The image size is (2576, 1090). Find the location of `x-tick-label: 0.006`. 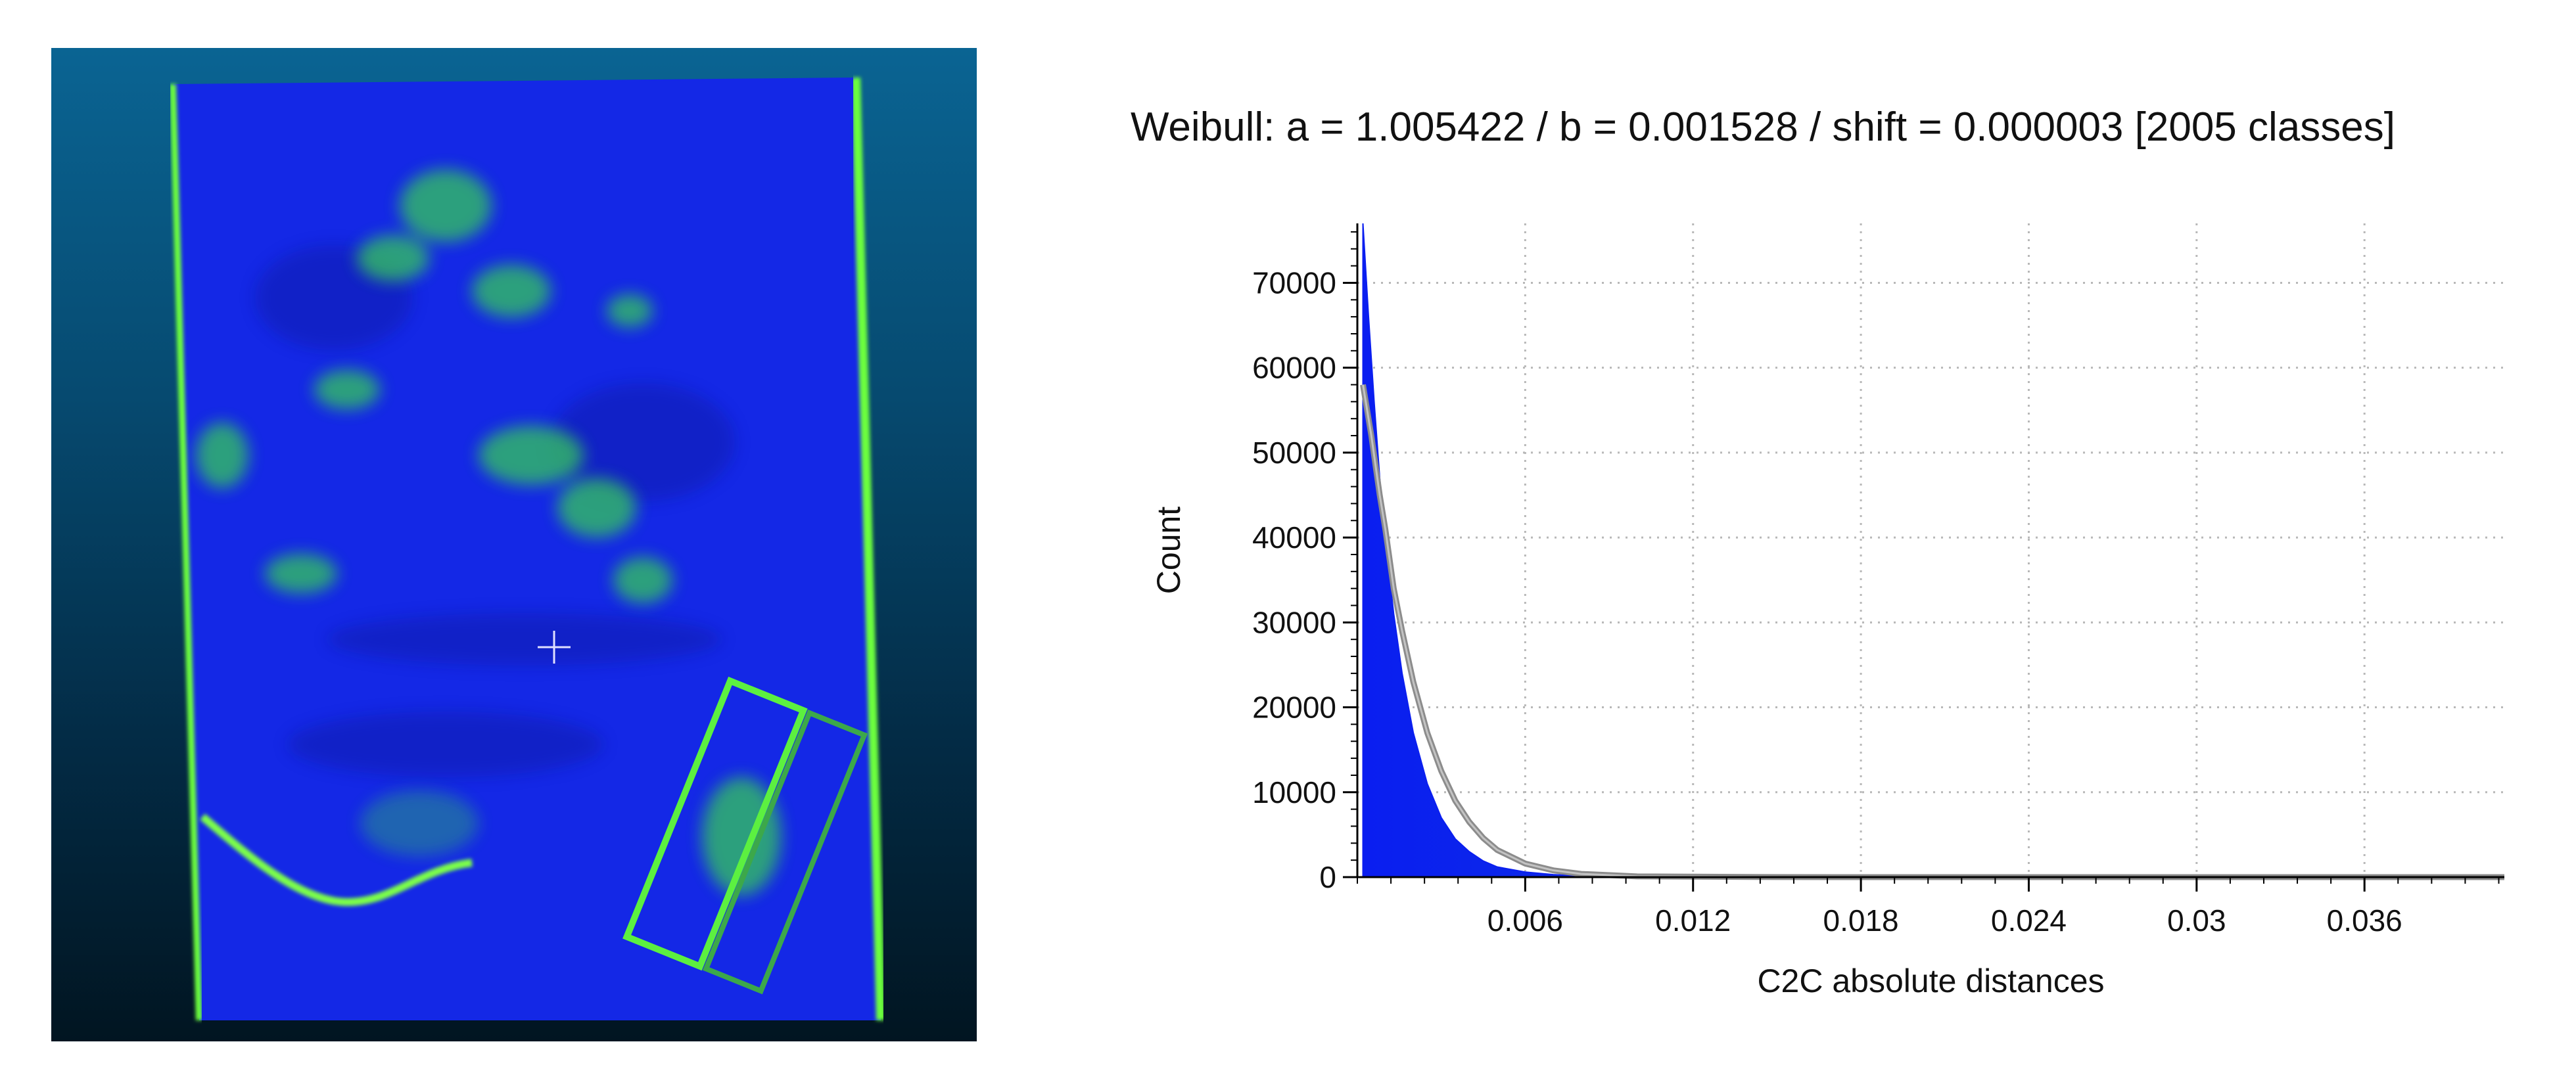

x-tick-label: 0.006 is located at coordinates (1525, 920).